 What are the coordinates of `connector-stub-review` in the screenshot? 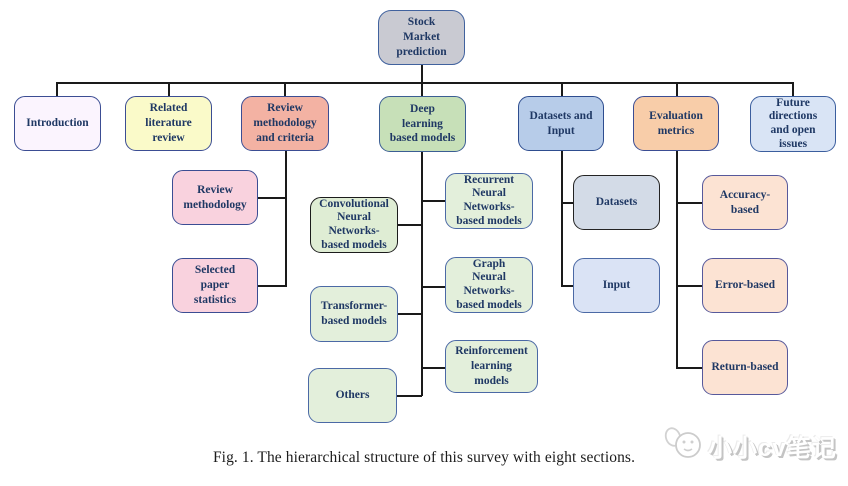 It's located at (285, 89).